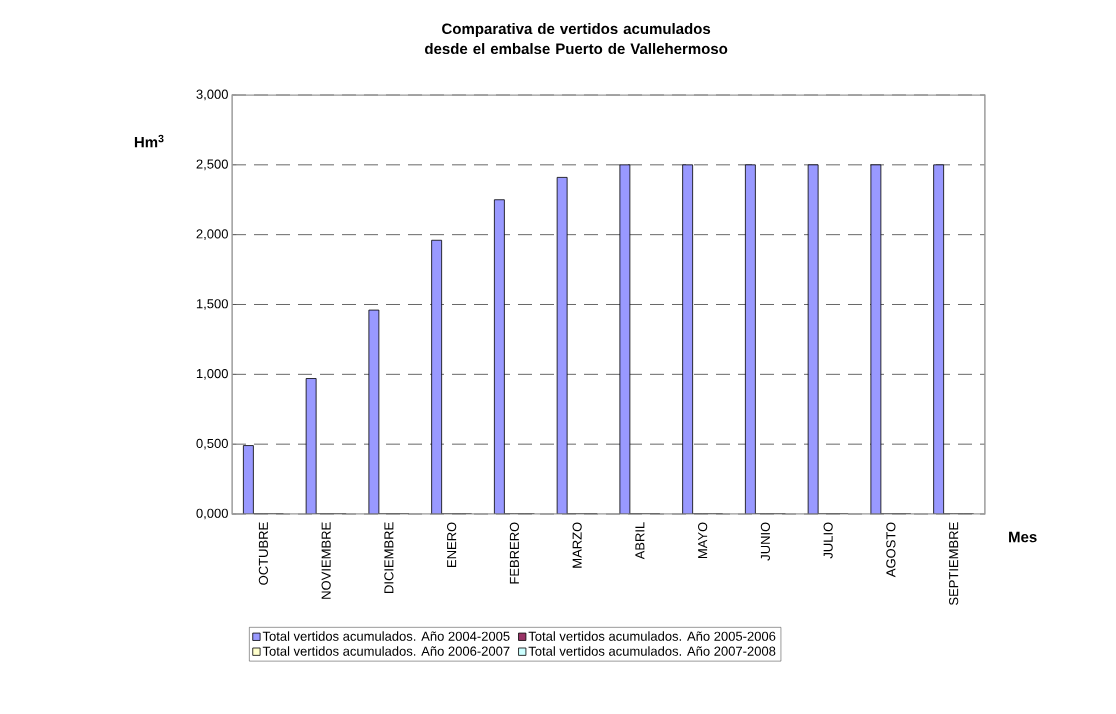  What do you see at coordinates (212, 444) in the screenshot?
I see `y-tick-label: 0,500` at bounding box center [212, 444].